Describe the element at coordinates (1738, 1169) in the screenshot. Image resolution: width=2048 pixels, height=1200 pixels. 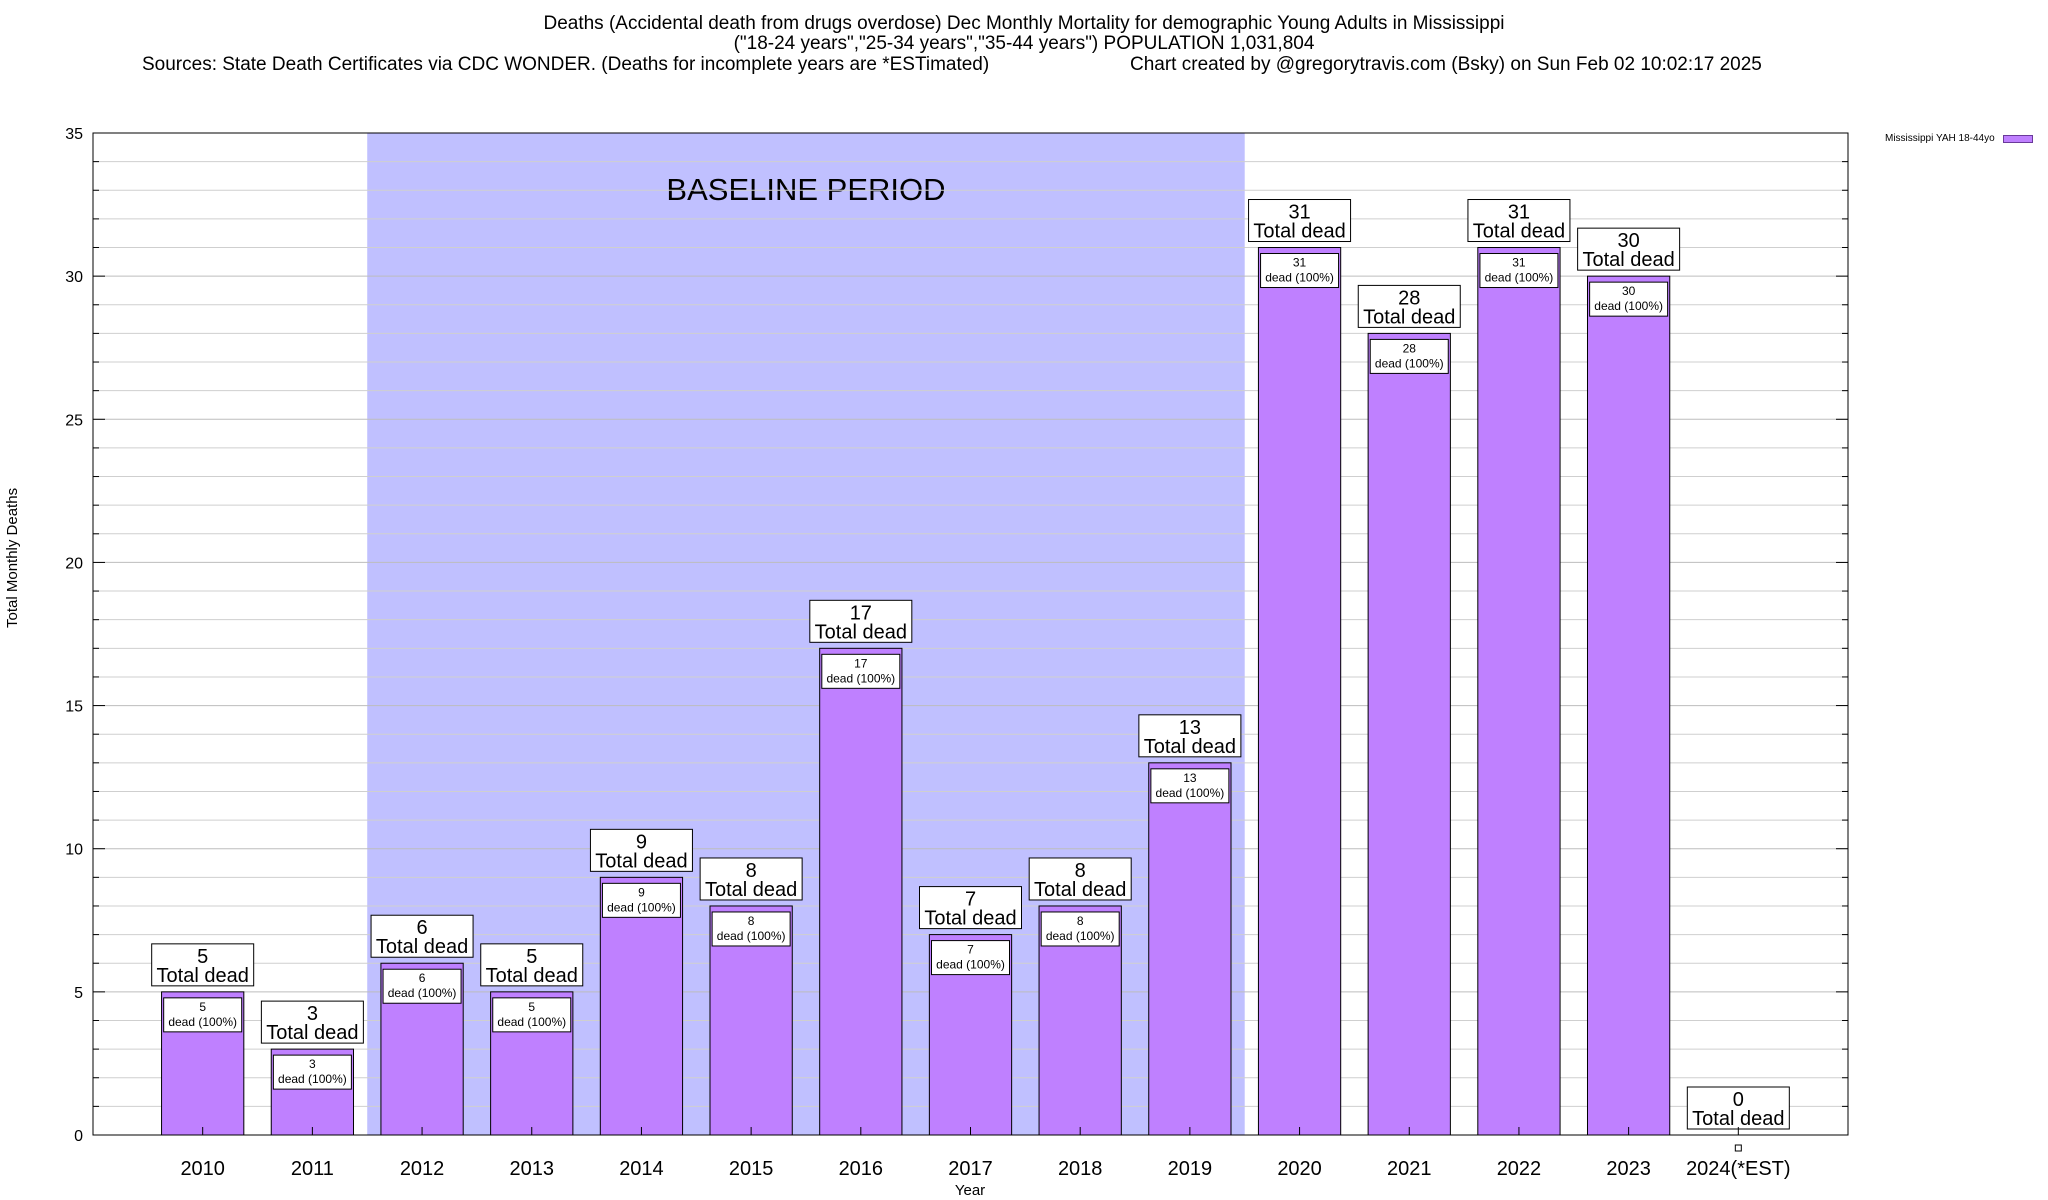
I see `x-tick-label: 2024(*EST)` at that location.